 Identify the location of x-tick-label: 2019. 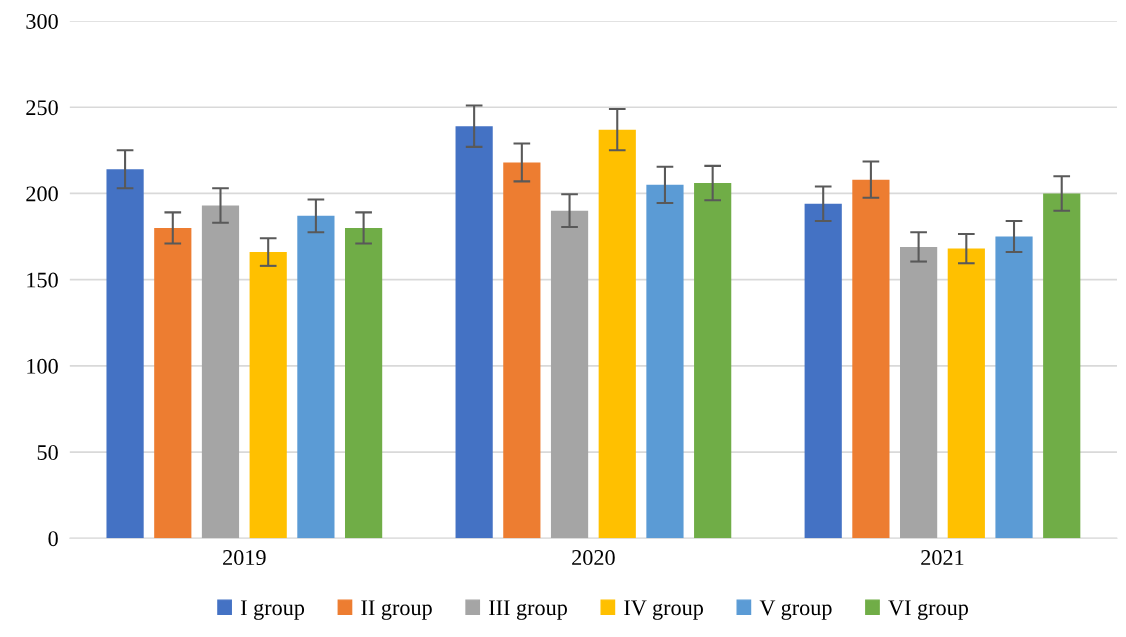
(244, 558).